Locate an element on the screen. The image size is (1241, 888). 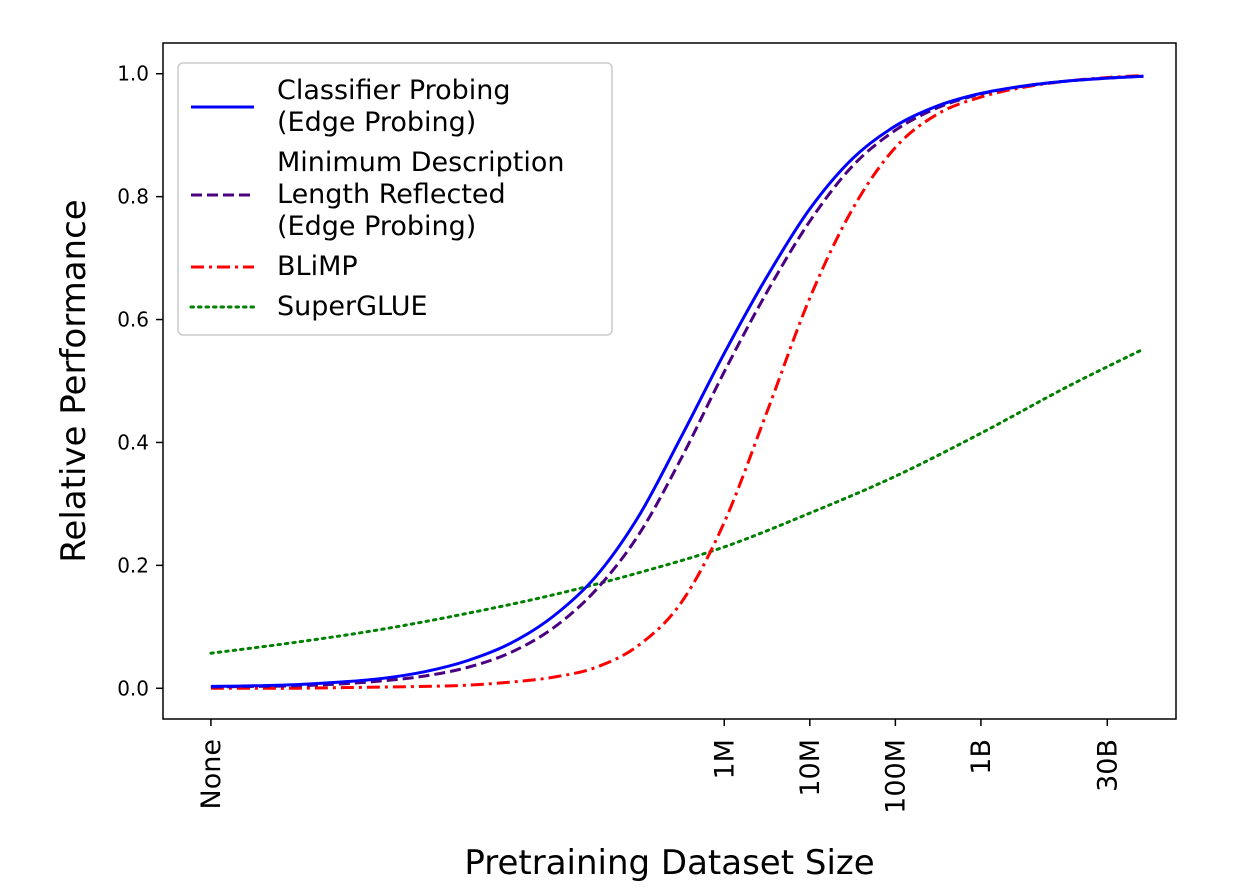
legend-label: BLiMP is located at coordinates (317, 266).